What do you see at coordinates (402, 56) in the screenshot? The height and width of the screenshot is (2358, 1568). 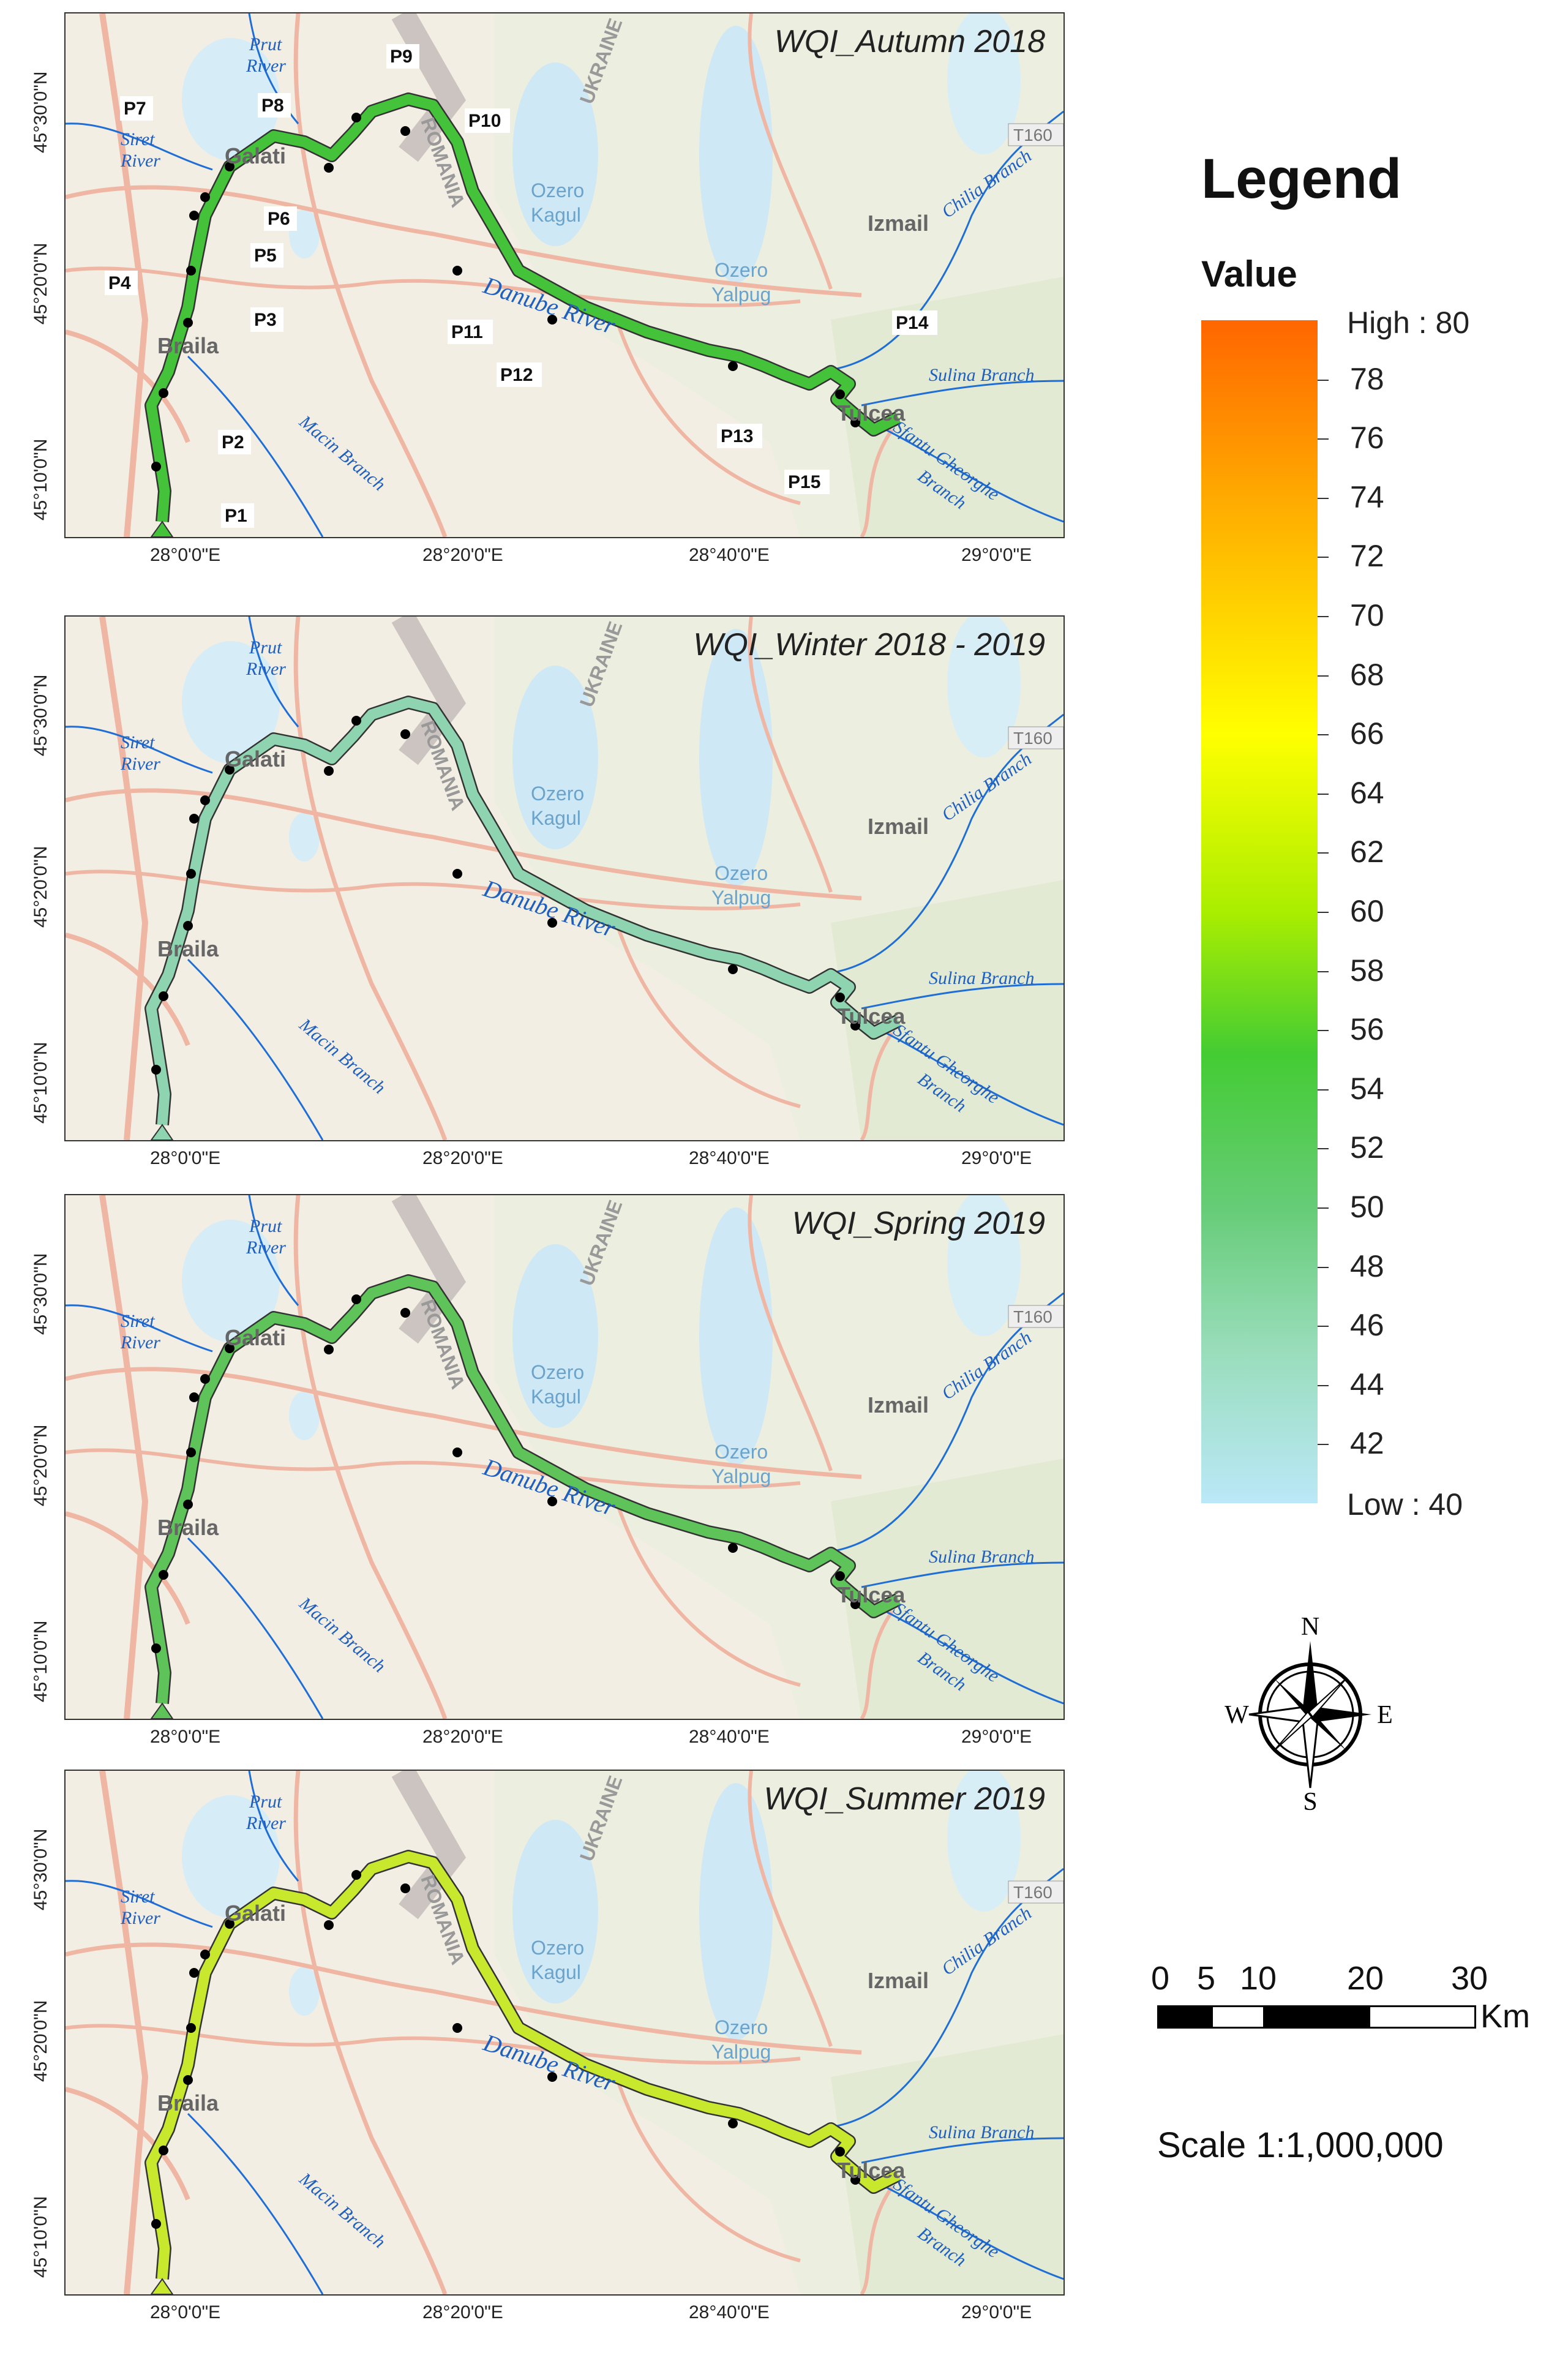 I see `point-label: P9` at bounding box center [402, 56].